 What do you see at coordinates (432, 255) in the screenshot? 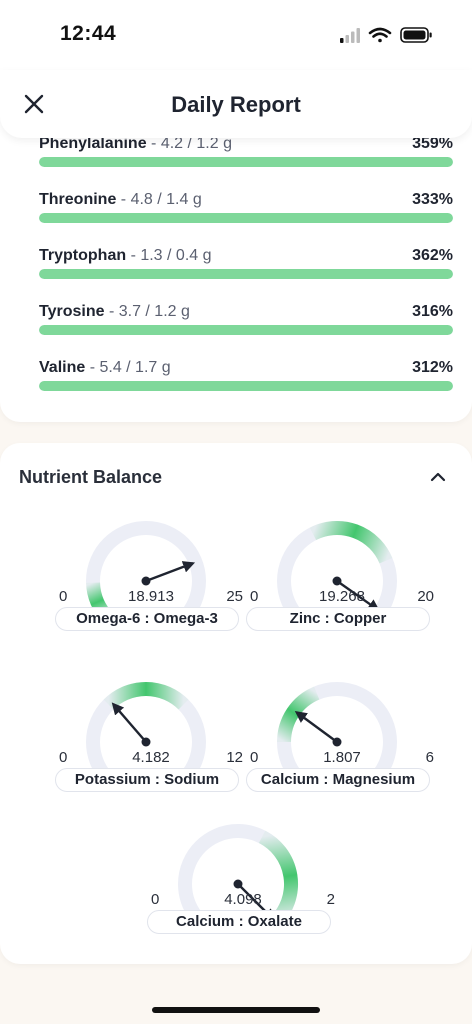
I see `nutrient-percent: 362%` at bounding box center [432, 255].